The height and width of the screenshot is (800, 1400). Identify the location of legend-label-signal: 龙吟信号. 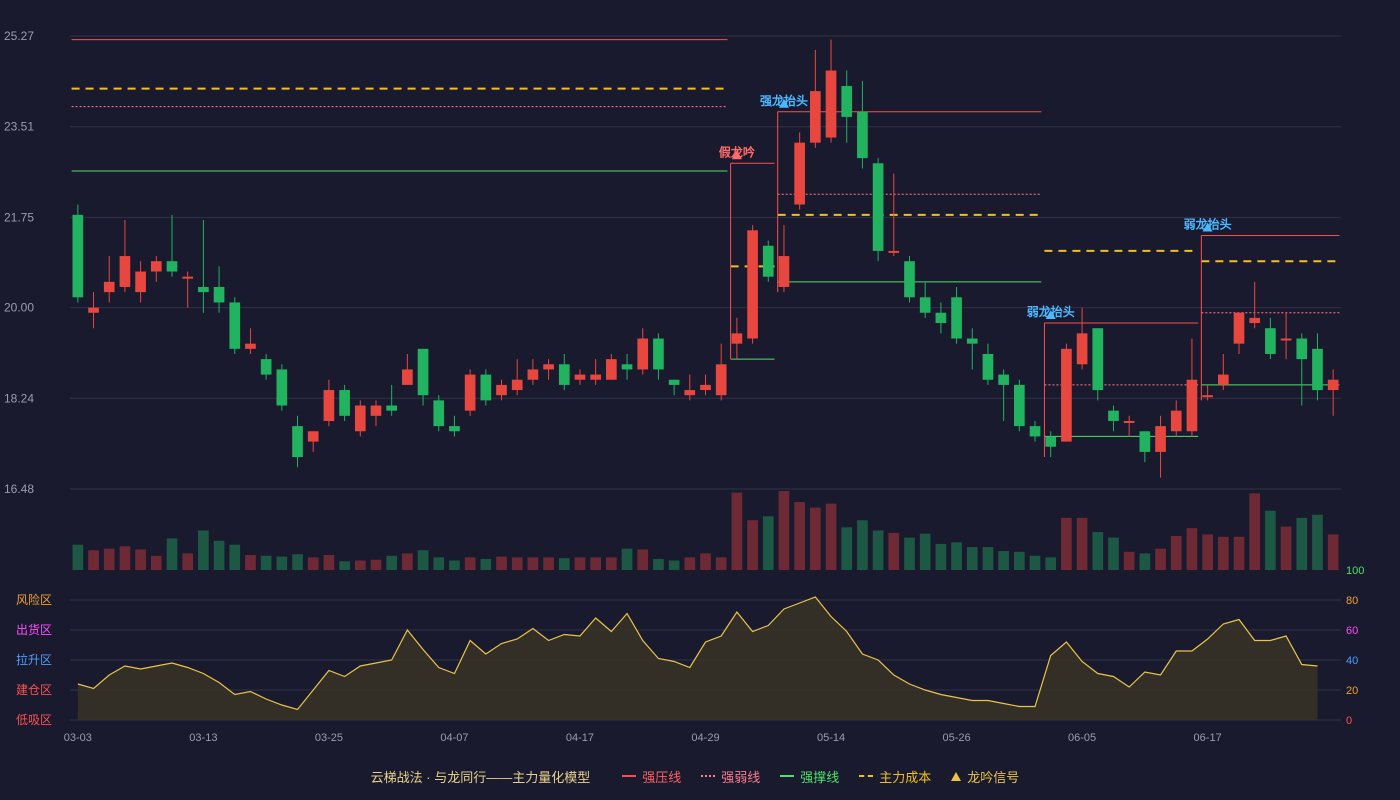
(993, 777).